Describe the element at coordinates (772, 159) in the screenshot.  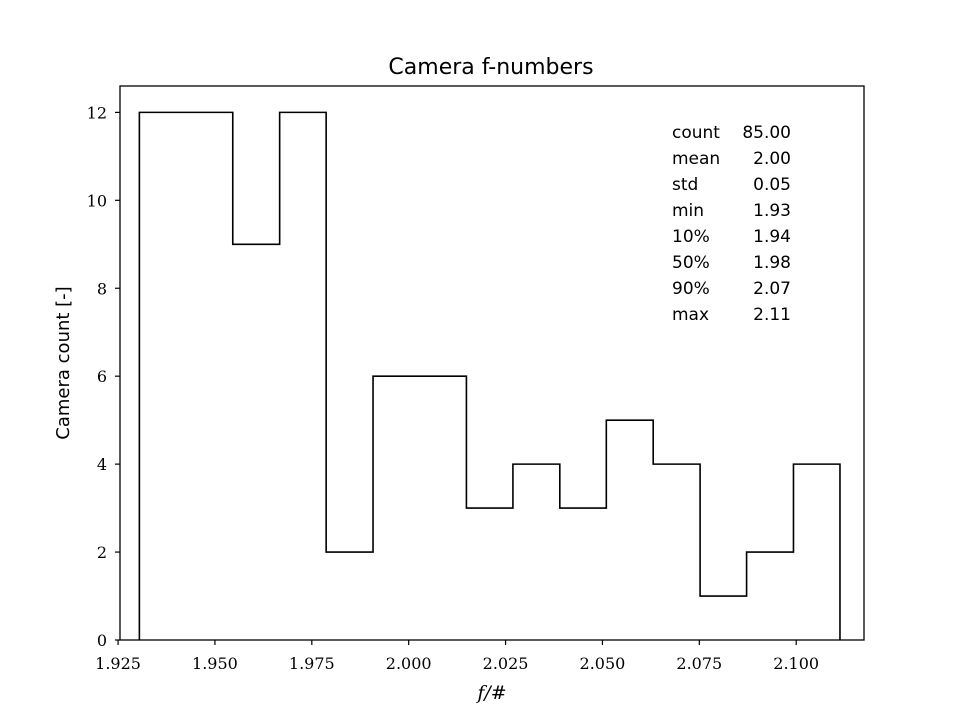
I see `stat-value: 2.00` at that location.